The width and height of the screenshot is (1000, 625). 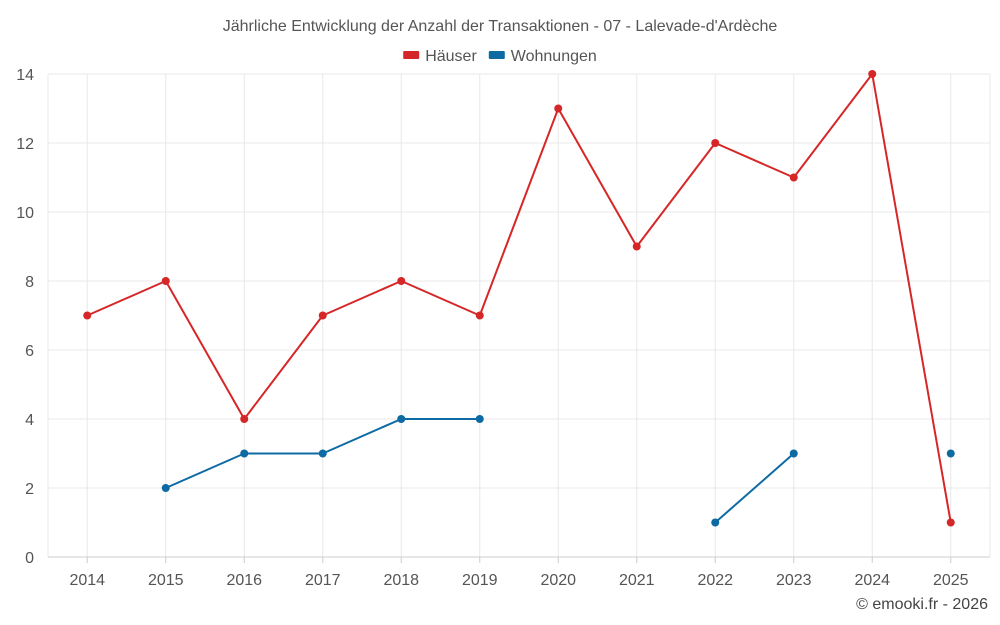 What do you see at coordinates (25, 144) in the screenshot?
I see `y-tick-label: 12` at bounding box center [25, 144].